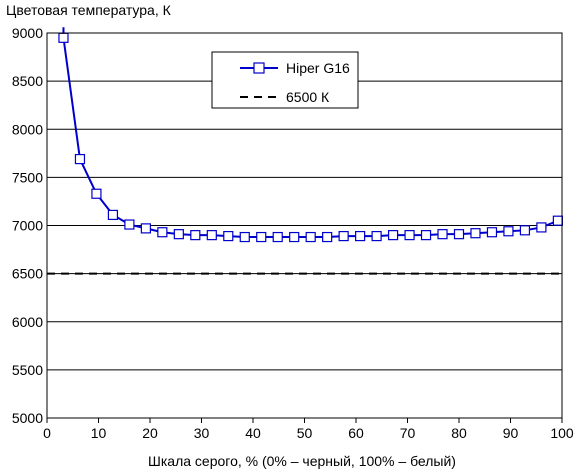  Describe the element at coordinates (27, 322) in the screenshot. I see `y-tick-label: 6000` at that location.